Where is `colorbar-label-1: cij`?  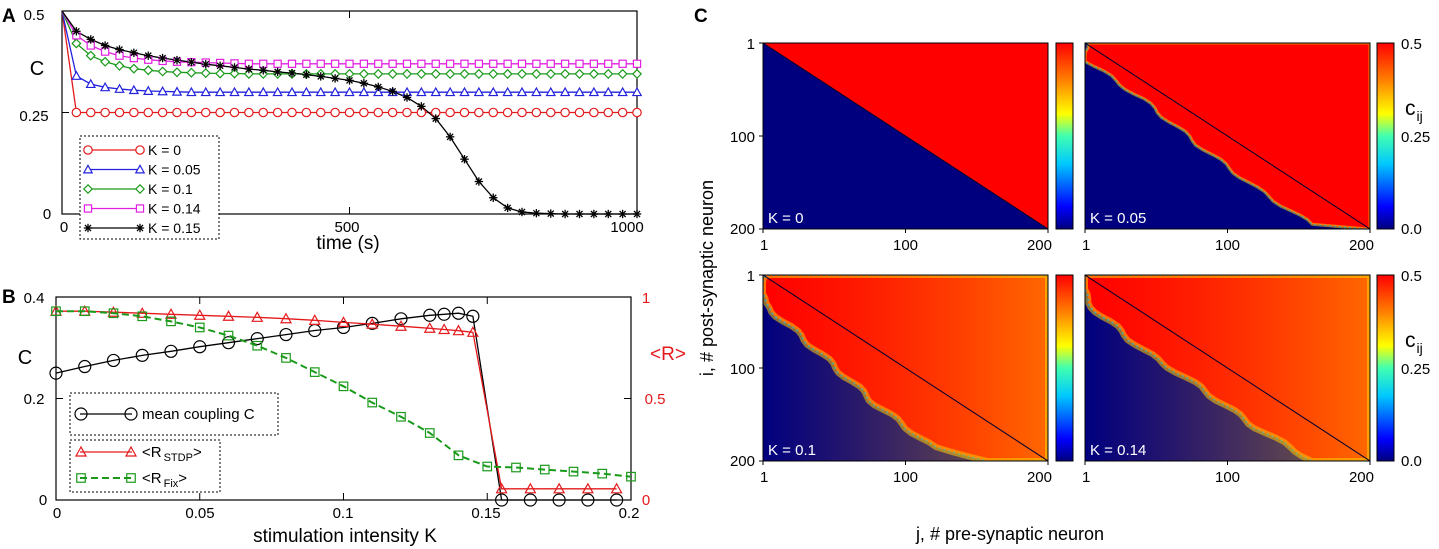 colorbar-label-1: cij is located at coordinates (1414, 110).